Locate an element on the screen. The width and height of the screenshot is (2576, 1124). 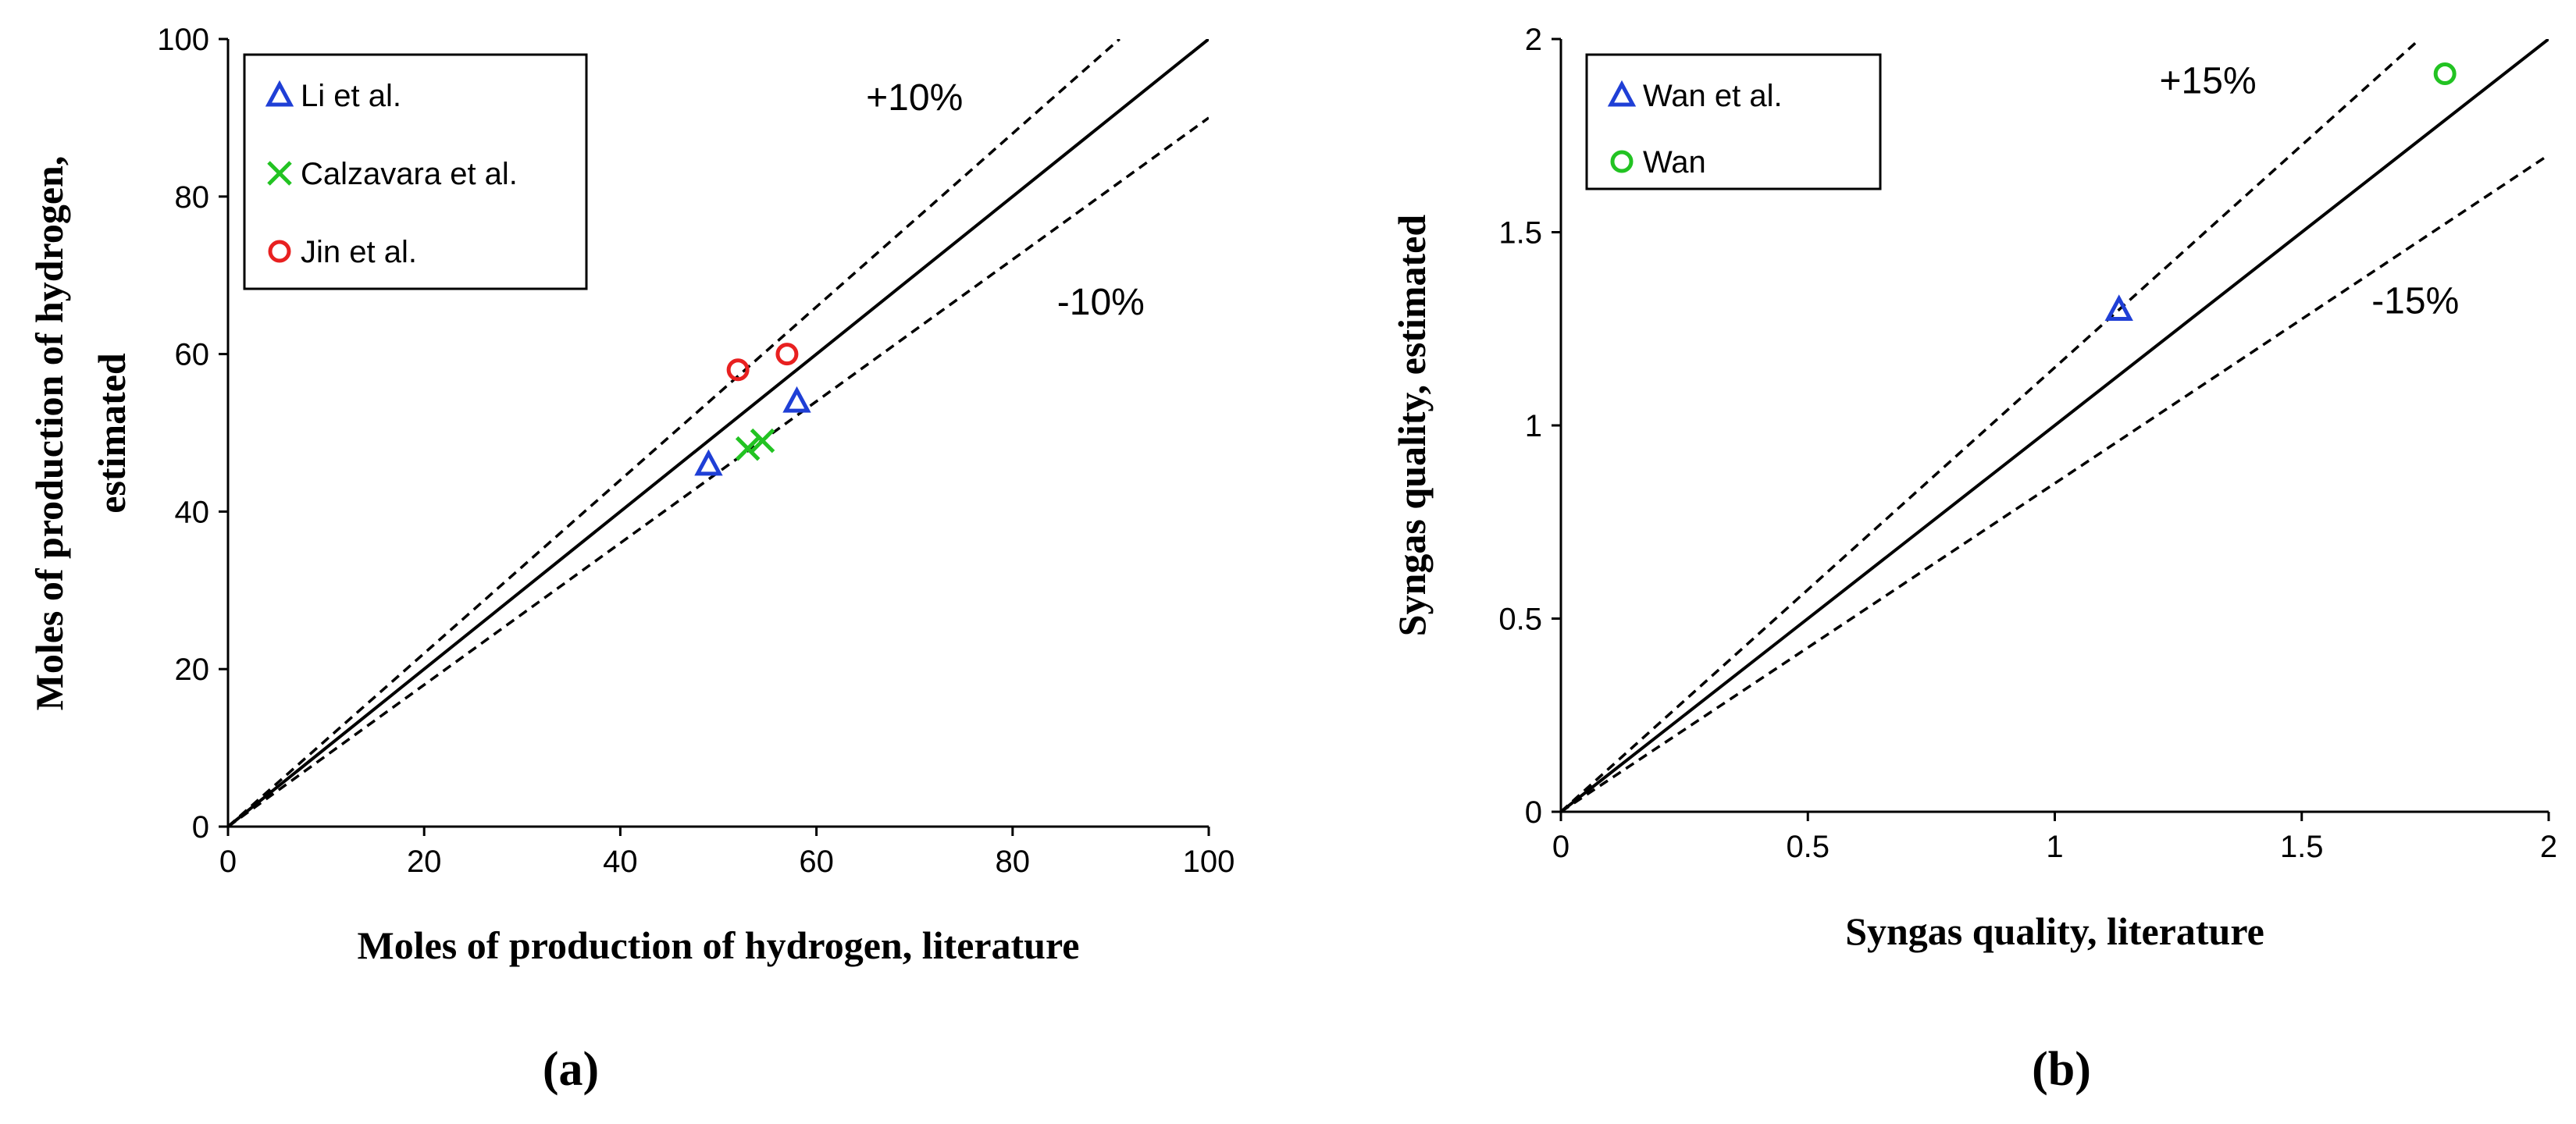
series-calzavara-et-al- is located at coordinates (755, 445).